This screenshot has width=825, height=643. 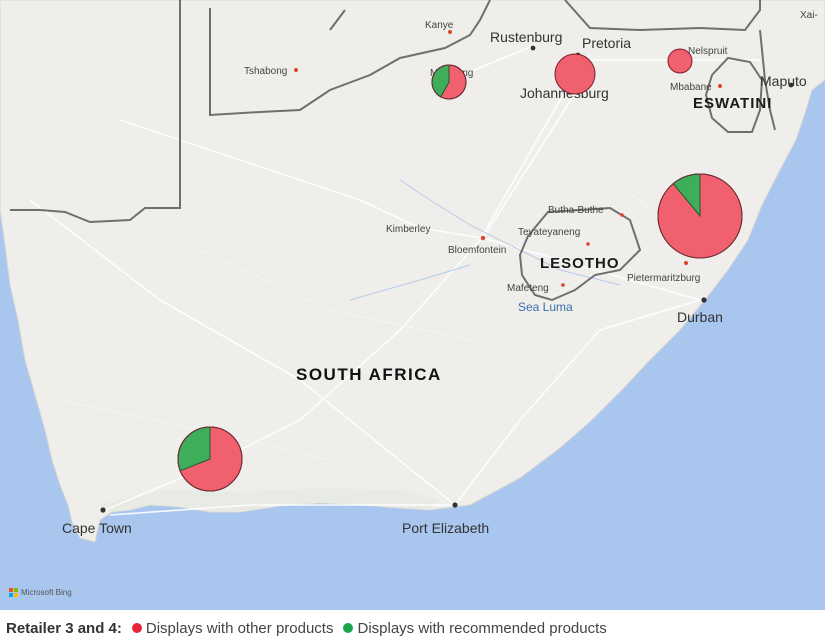 What do you see at coordinates (265, 71) in the screenshot?
I see `city-label-tshabong: Tshabong` at bounding box center [265, 71].